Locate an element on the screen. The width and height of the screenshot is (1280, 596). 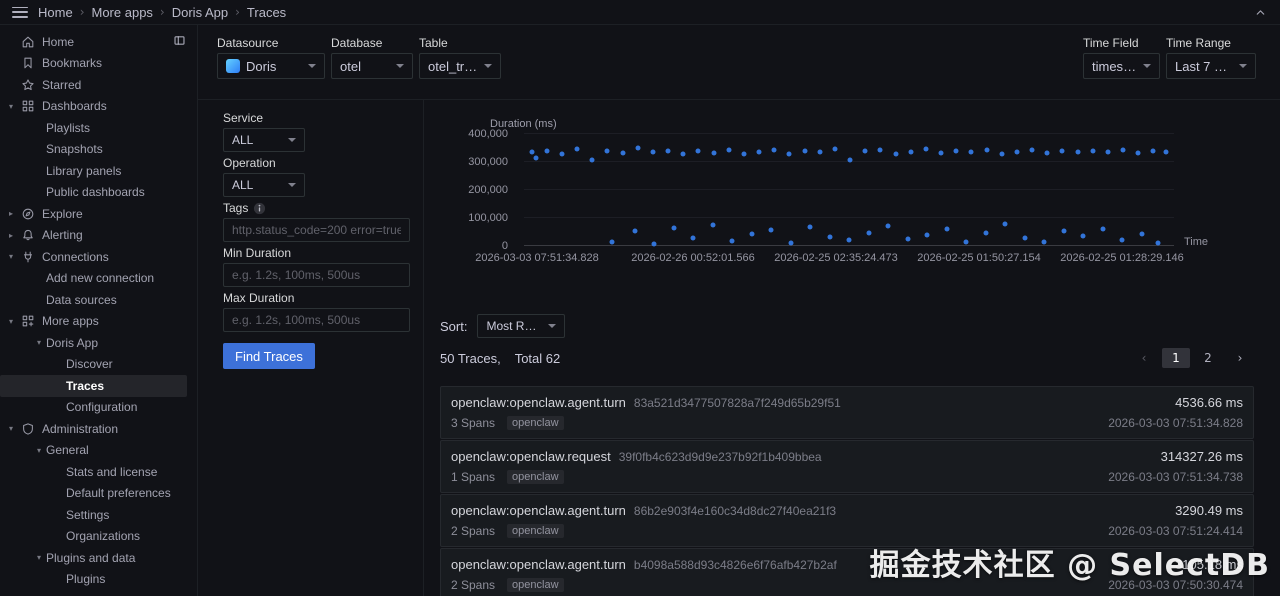
sidebar-item-organizations: Organizations is located at coordinates (98, 537).